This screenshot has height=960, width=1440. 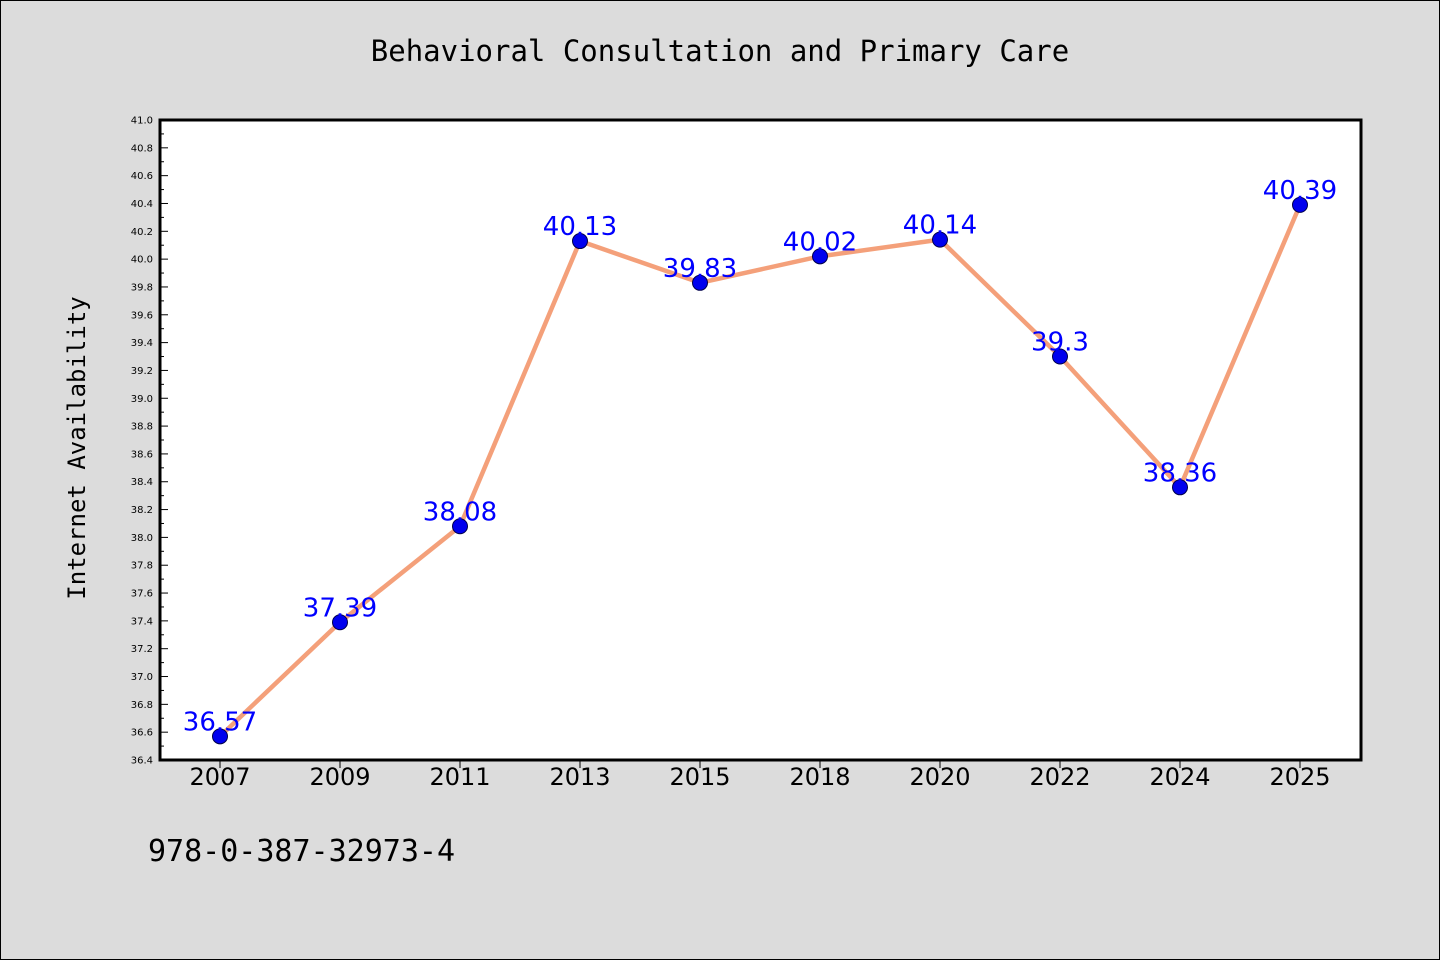 What do you see at coordinates (579, 777) in the screenshot?
I see `x-tick-label: 2013` at bounding box center [579, 777].